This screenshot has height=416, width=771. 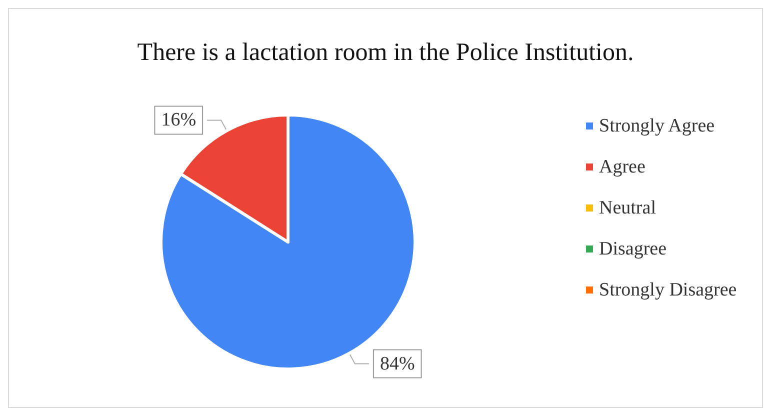 What do you see at coordinates (385, 52) in the screenshot?
I see `chart-title: There is a lactation room in the Police Institution.` at bounding box center [385, 52].